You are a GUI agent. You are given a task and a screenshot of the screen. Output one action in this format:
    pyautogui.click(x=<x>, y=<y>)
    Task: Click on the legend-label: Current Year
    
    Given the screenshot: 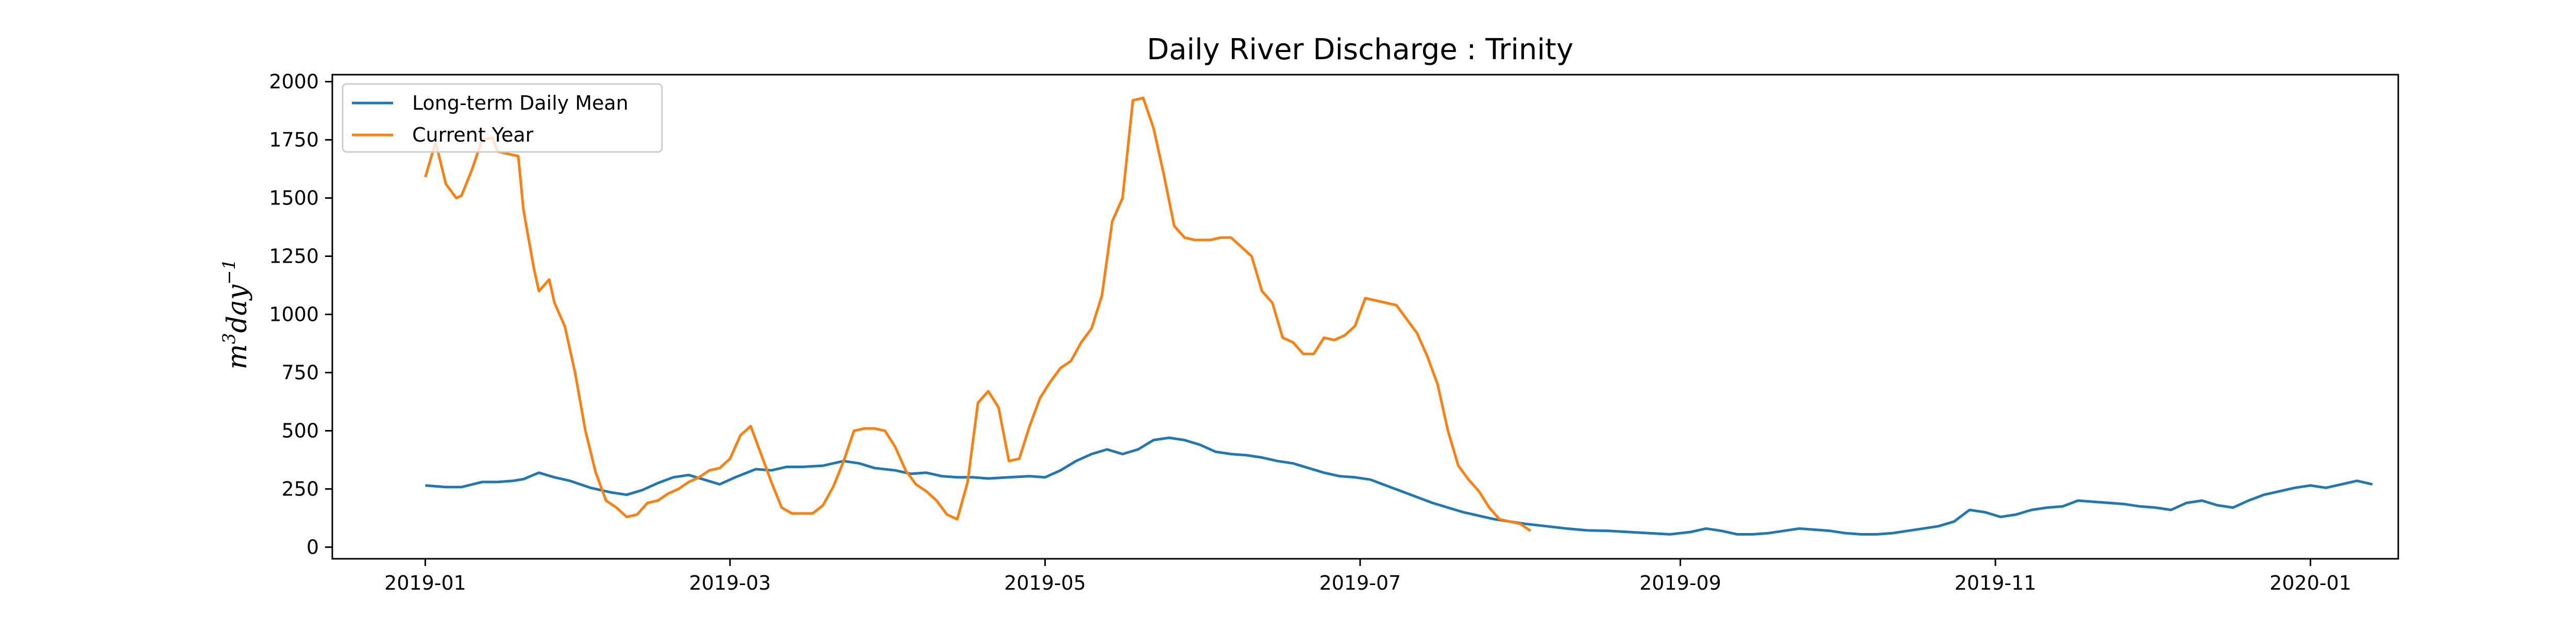 What is the action you would take?
    pyautogui.click(x=473, y=135)
    